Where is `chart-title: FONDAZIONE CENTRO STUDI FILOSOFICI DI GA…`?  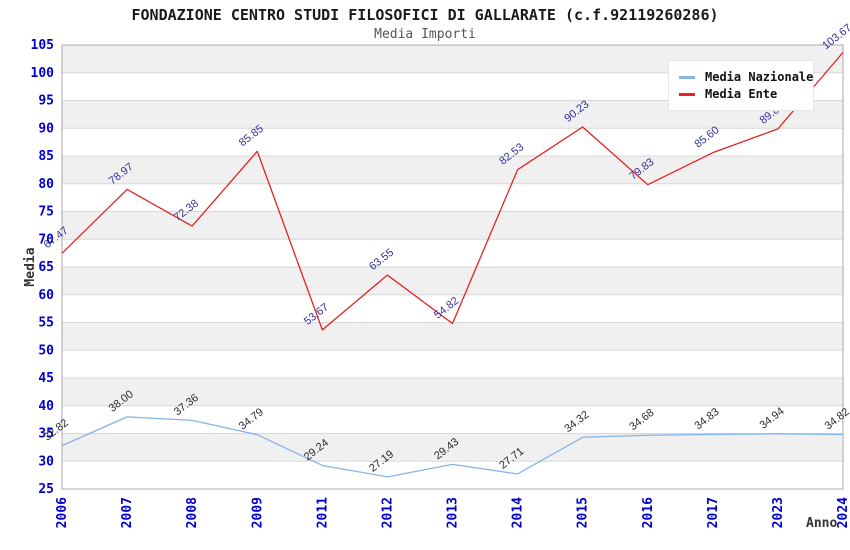
chart-title: FONDAZIONE CENTRO STUDI FILOSOFICI DI GA… is located at coordinates (425, 15).